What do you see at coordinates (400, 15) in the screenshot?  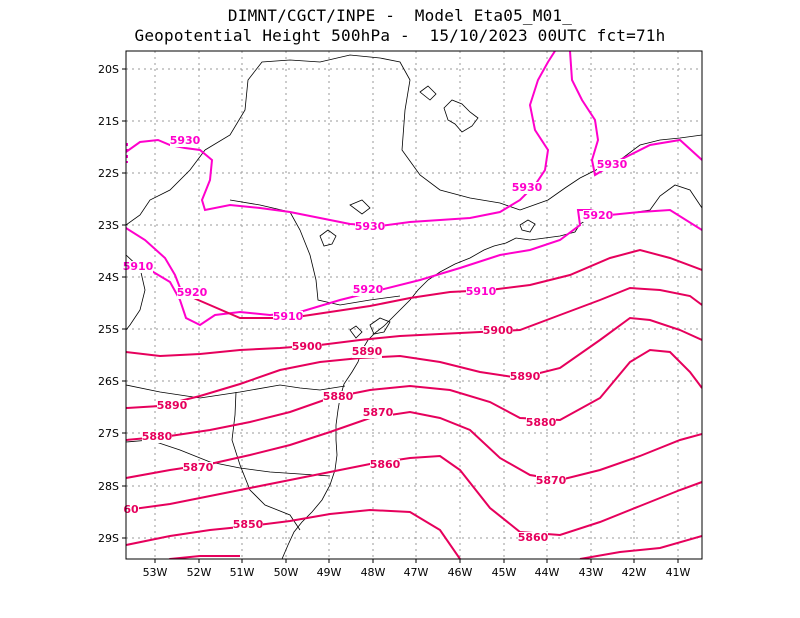 I see `map-title-line1: DIMNT/CGCT/INPE - Model Eta05_M01_` at bounding box center [400, 15].